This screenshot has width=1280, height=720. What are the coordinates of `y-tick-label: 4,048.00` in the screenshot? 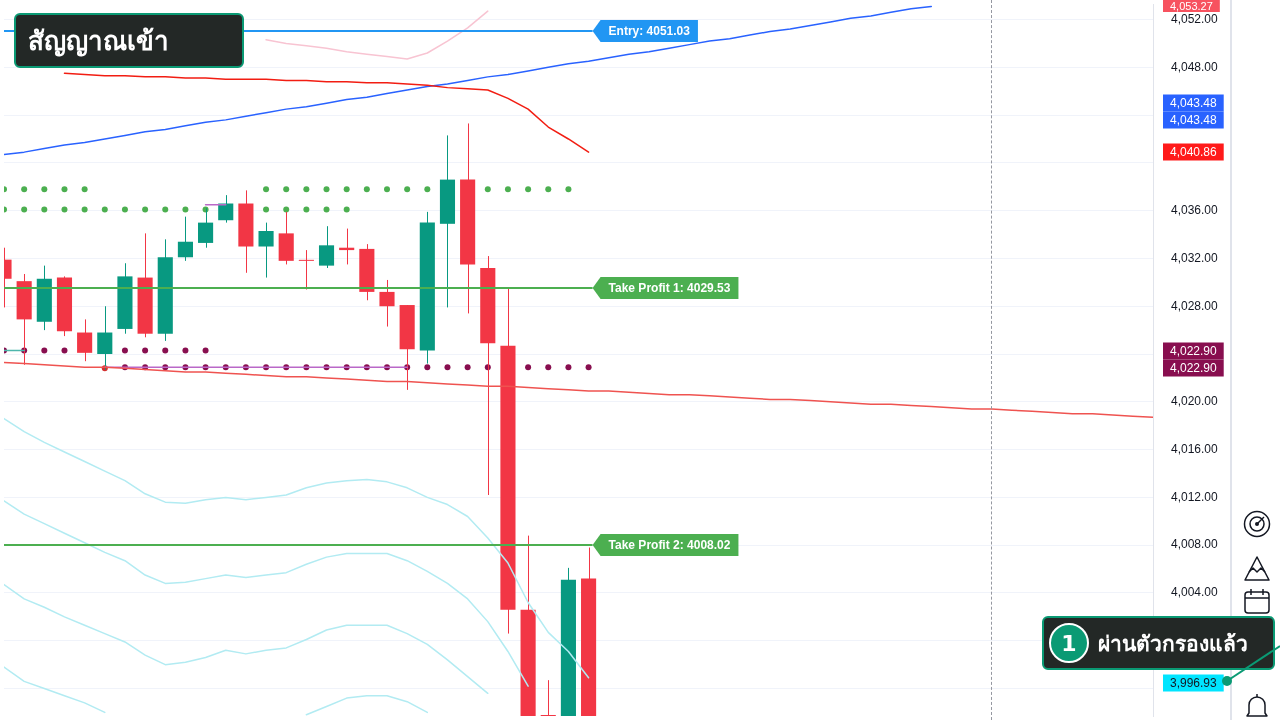 It's located at (1195, 66).